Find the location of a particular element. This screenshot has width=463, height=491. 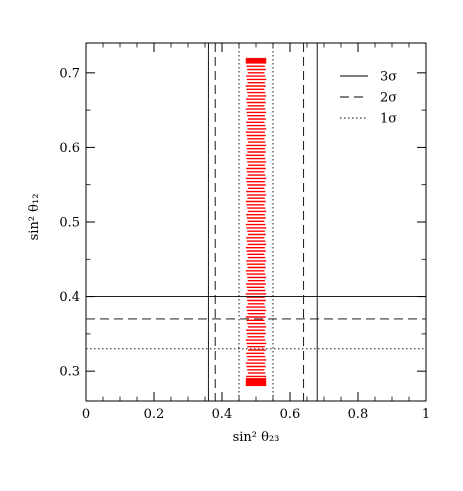

x-tick-label: 0.4 is located at coordinates (222, 414).